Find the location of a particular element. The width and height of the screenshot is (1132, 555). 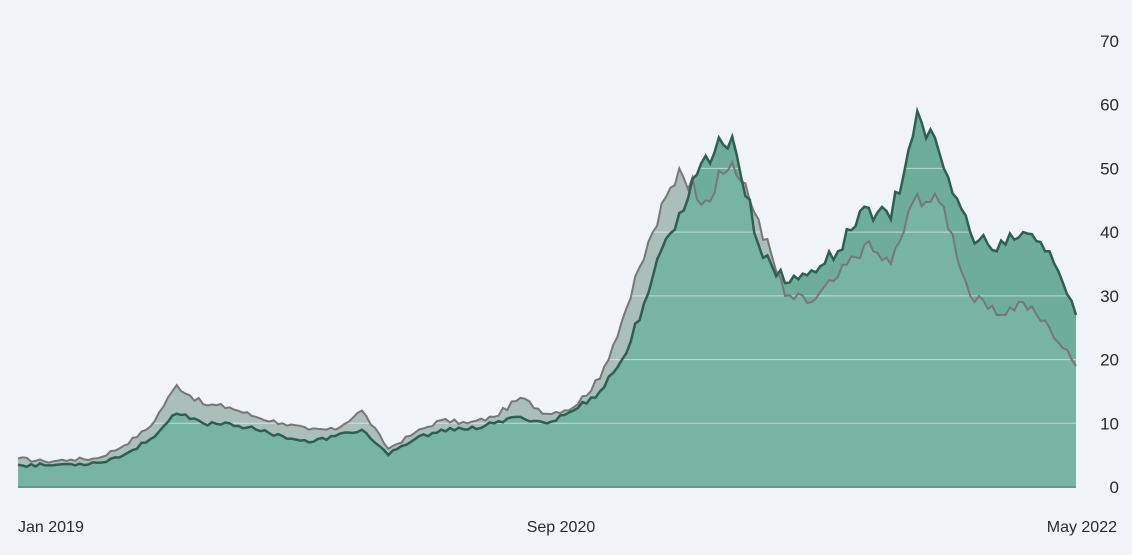

y-tick-label-70: 70 is located at coordinates (1109, 41).